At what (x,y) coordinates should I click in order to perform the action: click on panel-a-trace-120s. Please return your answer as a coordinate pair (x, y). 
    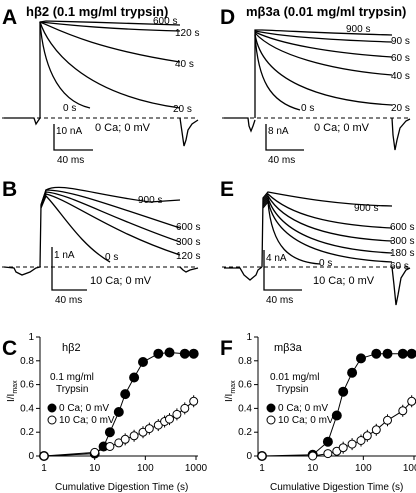
    Looking at the image, I should click on (110, 26).